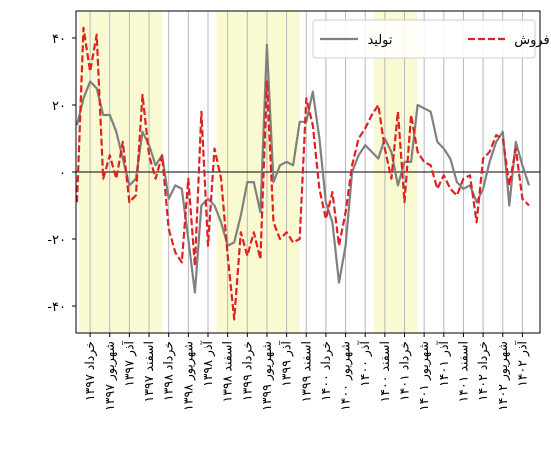 The height and width of the screenshot is (450, 551). What do you see at coordinates (305, 371) in the screenshot?
I see `x-tick-label: اسفند ۱۳۹۹` at bounding box center [305, 371].